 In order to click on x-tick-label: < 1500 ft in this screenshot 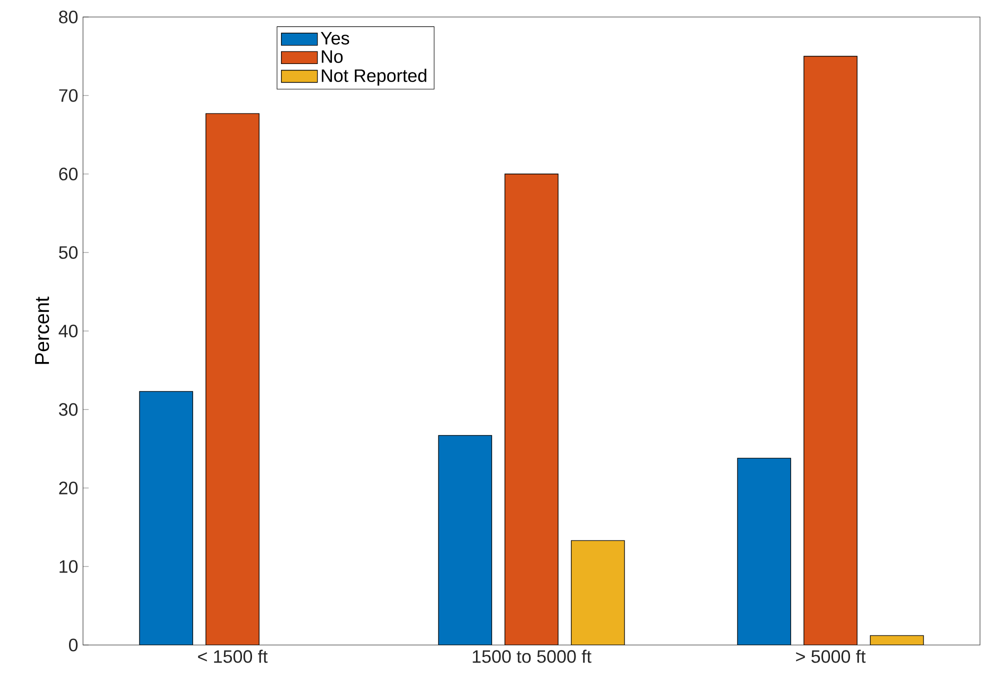, I will do `click(233, 656)`.